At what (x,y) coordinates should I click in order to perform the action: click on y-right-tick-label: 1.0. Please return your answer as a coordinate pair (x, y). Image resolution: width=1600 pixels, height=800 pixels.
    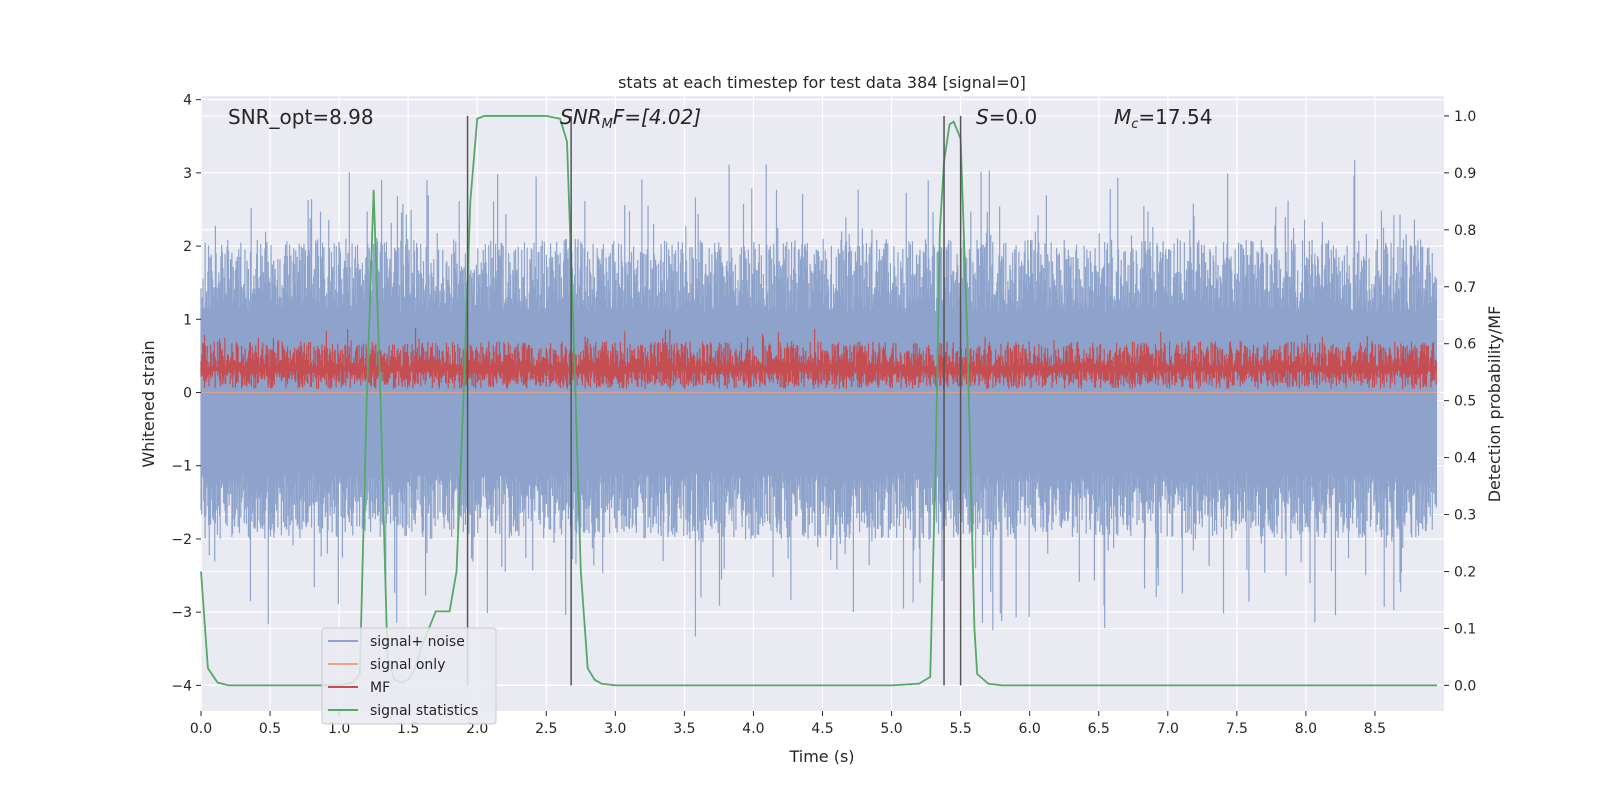
    Looking at the image, I should click on (1465, 117).